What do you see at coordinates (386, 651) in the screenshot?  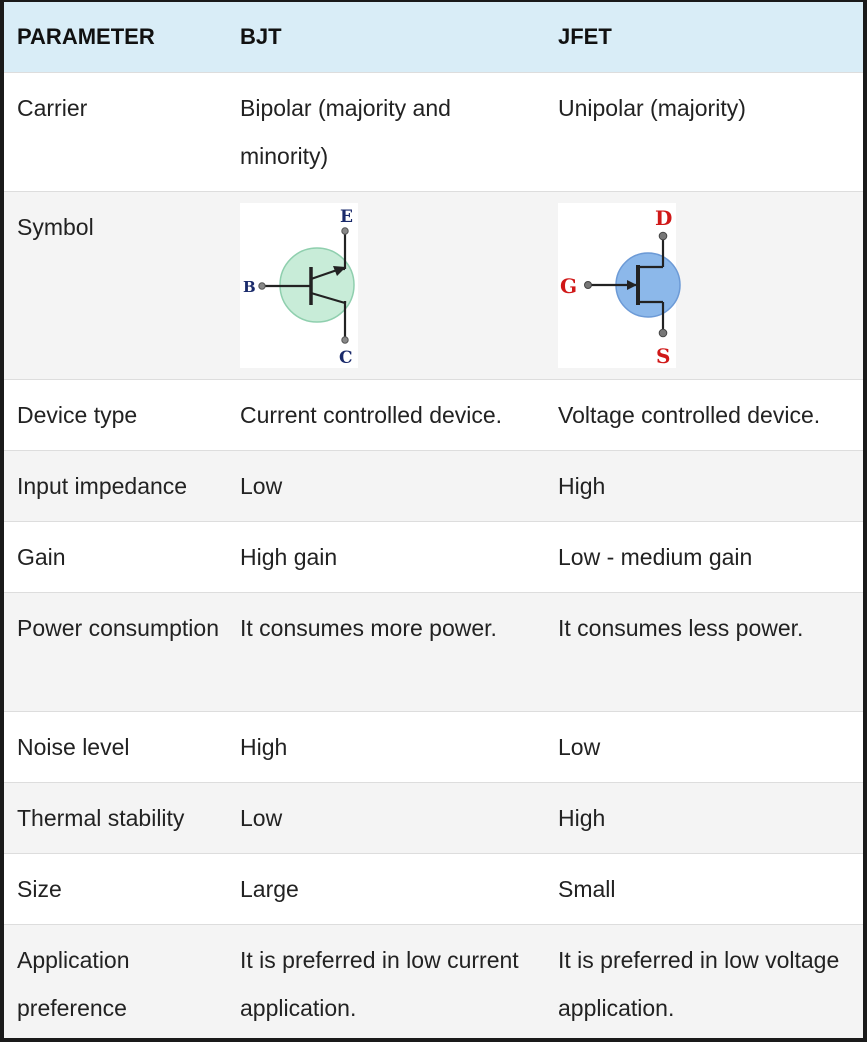 I see `cell-bjt: It consumes more power.` at bounding box center [386, 651].